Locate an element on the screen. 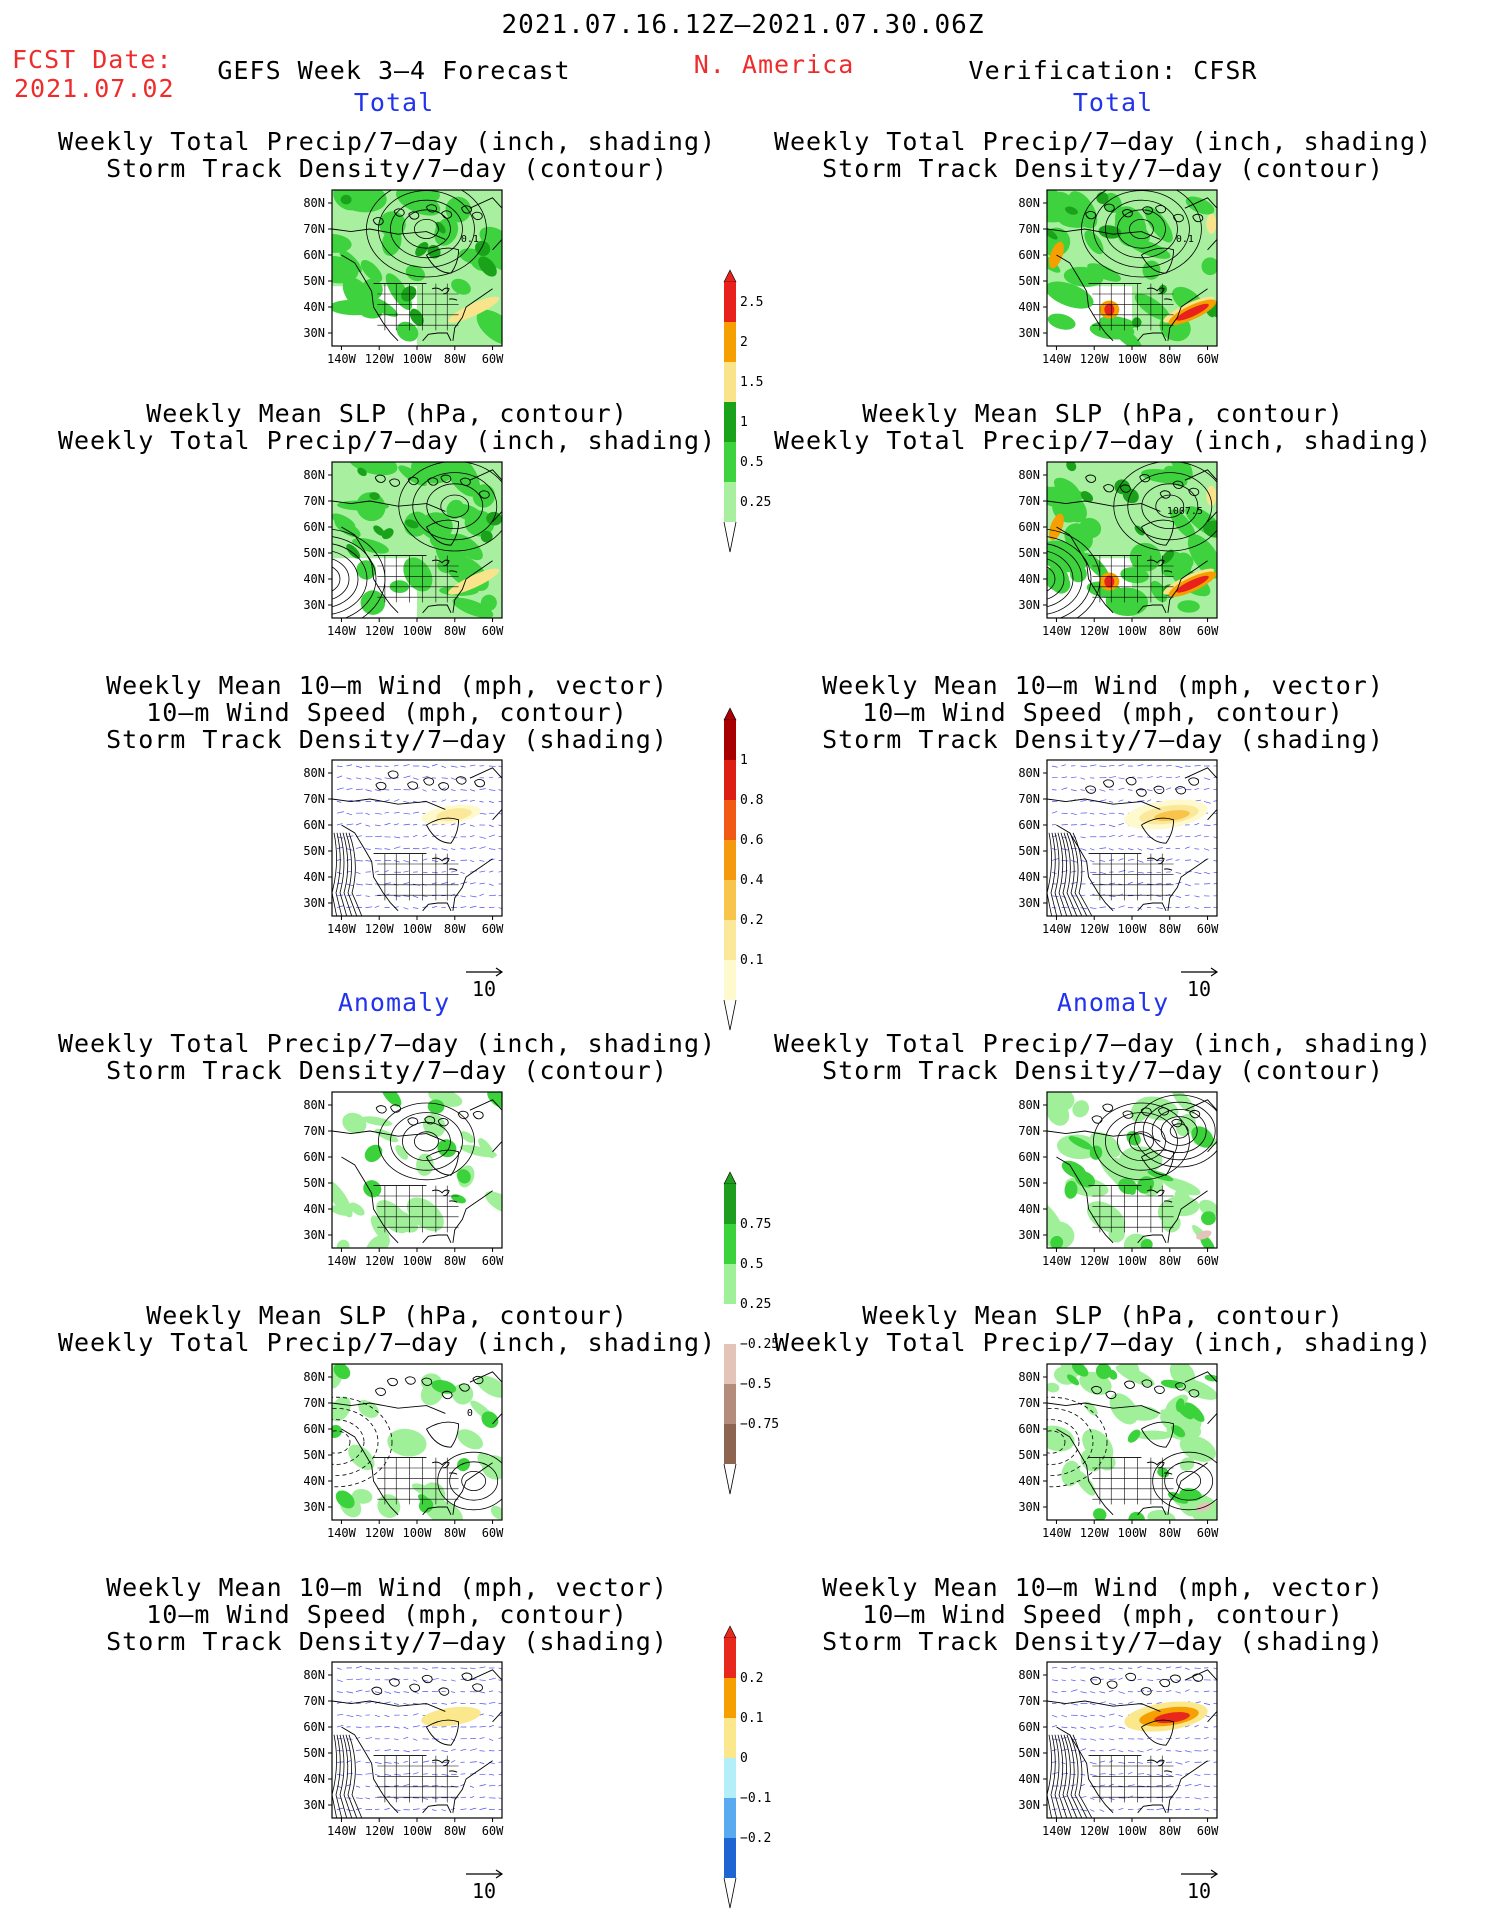 Image resolution: width=1487 pixels, height=1925 pixels. lon-tick-label: 60W is located at coordinates (1208, 631).